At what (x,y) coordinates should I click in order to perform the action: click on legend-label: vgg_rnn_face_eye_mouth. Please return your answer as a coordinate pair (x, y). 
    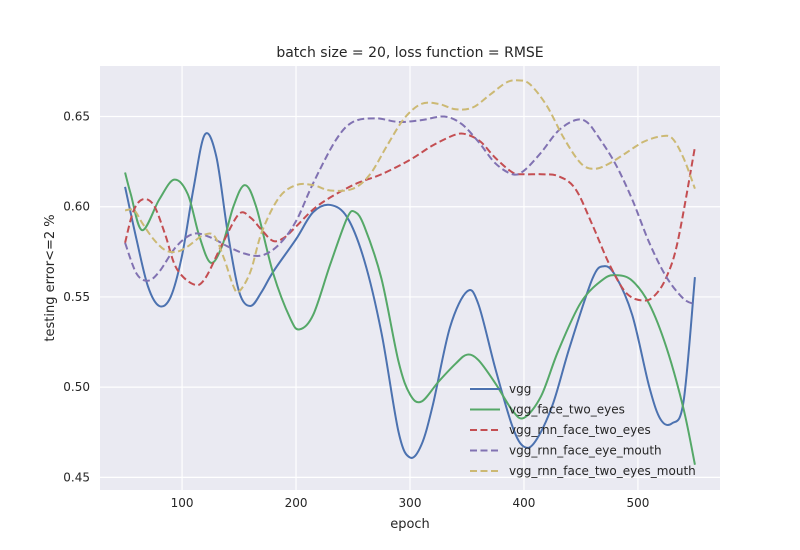
    Looking at the image, I should click on (585, 451).